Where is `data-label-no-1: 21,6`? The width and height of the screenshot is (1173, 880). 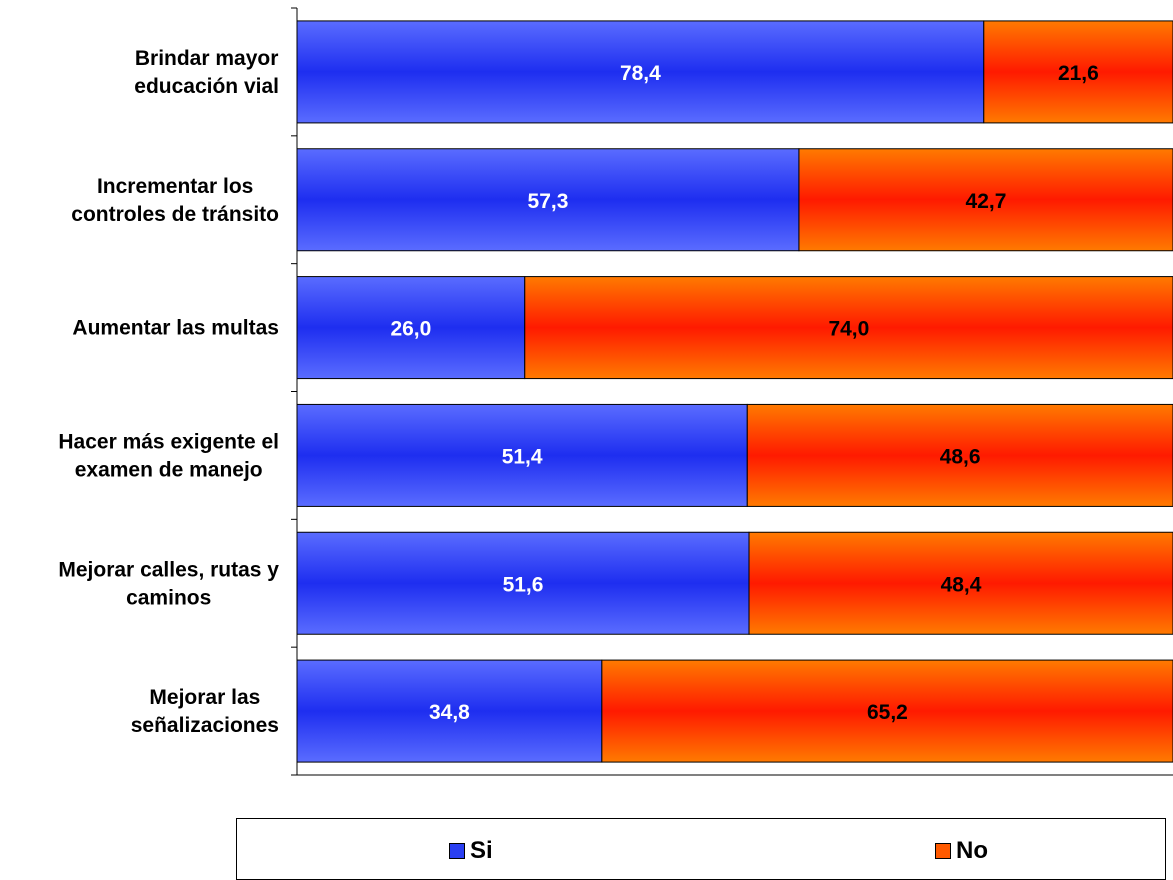 data-label-no-1: 21,6 is located at coordinates (1078, 73).